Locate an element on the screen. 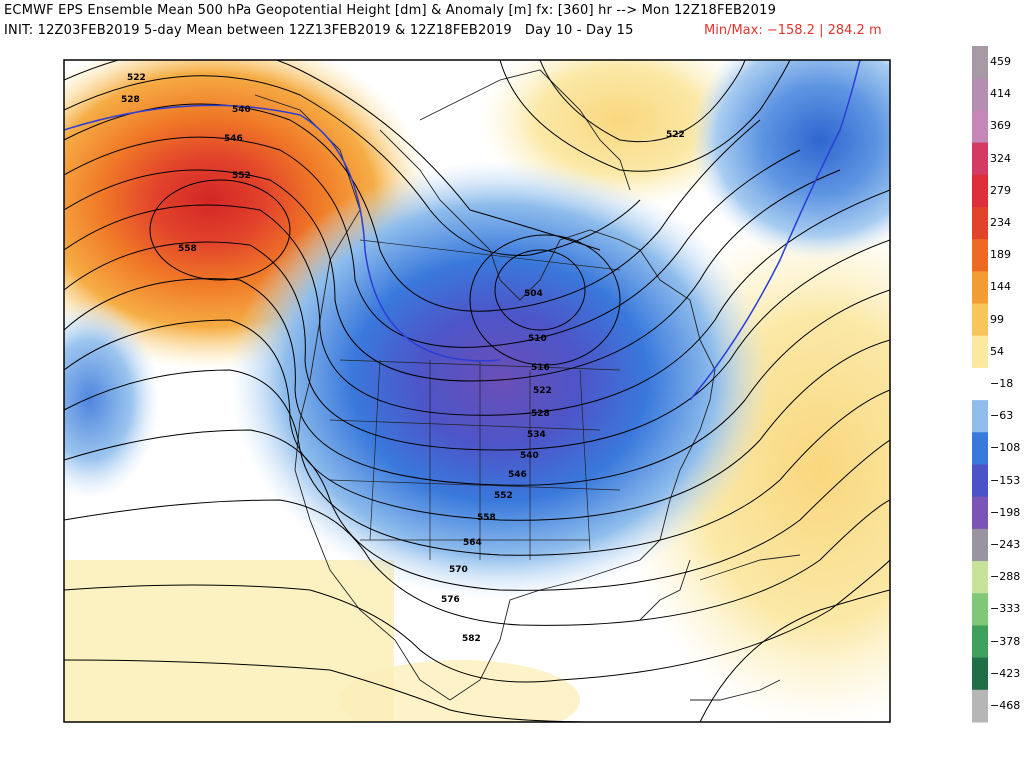 Image resolution: width=1024 pixels, height=768 pixels. contour-label: 564 is located at coordinates (472, 543).